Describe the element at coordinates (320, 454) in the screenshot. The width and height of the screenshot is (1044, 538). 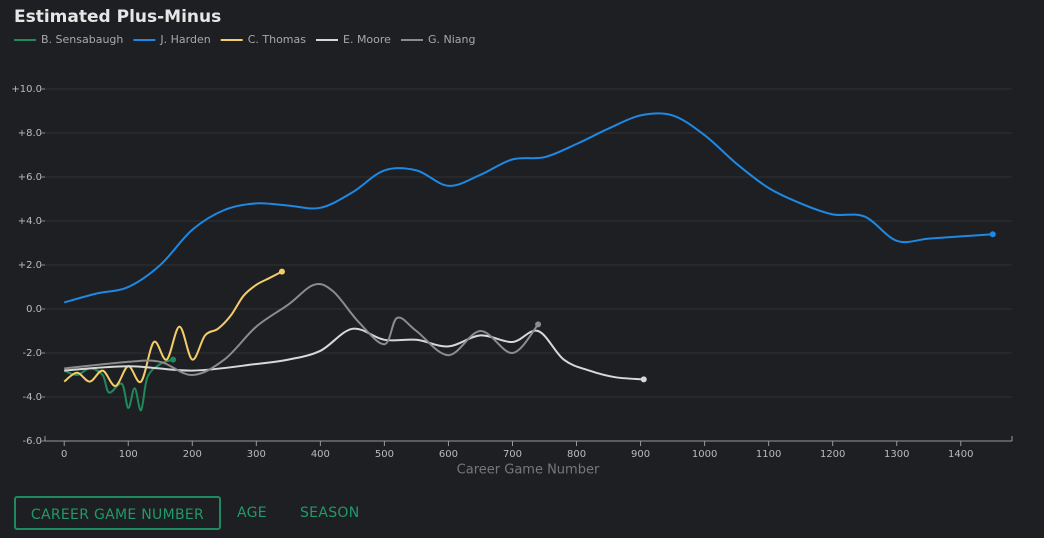
I see `x-tick-label: 400` at that location.